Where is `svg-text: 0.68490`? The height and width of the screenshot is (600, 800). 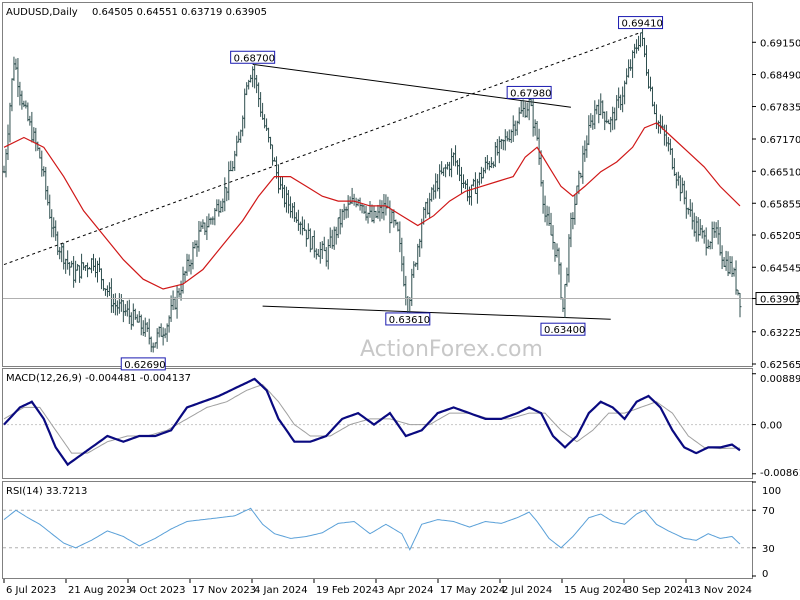
svg-text: 0.68490 is located at coordinates (780, 76).